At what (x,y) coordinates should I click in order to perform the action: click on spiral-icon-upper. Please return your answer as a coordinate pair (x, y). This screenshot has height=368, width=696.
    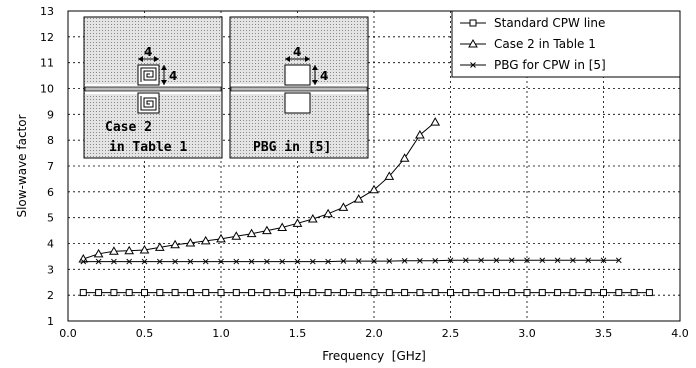
    Looking at the image, I should click on (148, 74).